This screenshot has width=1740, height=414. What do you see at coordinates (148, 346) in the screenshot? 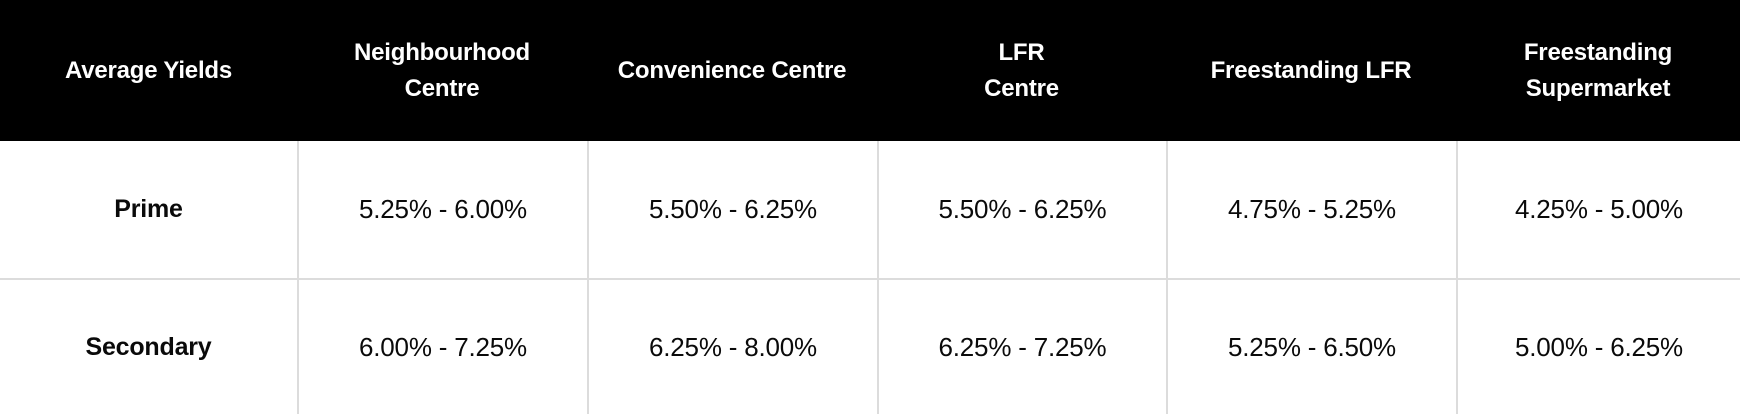
I see `row-label-secondary: Secondary` at bounding box center [148, 346].